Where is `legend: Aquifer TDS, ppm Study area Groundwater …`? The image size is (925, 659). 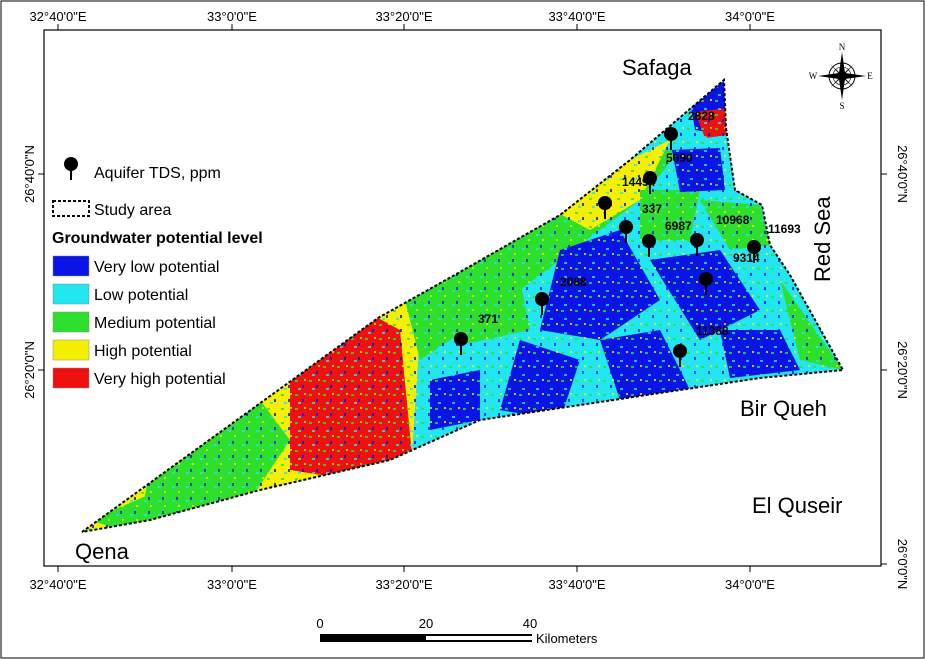
legend: Aquifer TDS, ppm Study area Groundwater … is located at coordinates (157, 273).